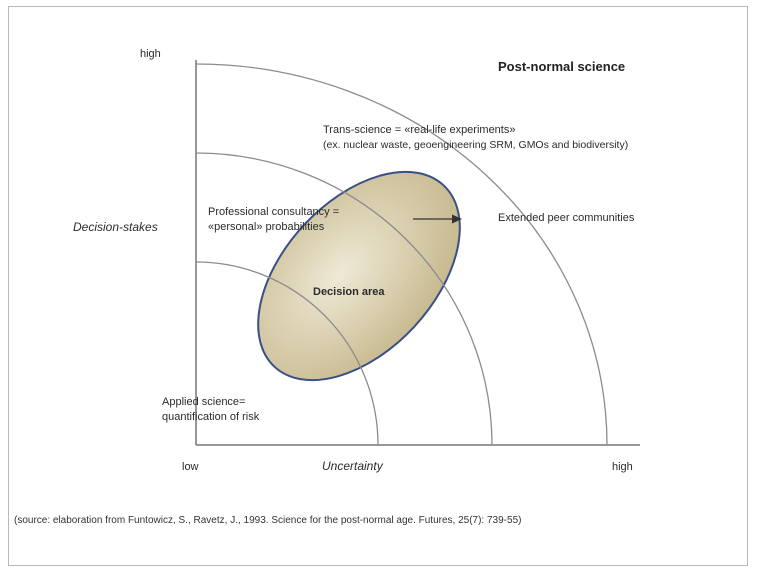 The width and height of the screenshot is (757, 573). I want to click on applied-science-line2: quantification of risk, so click(211, 417).